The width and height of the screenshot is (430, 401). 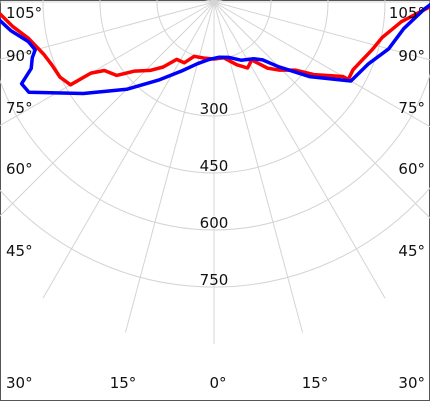 What do you see at coordinates (411, 383) in the screenshot?
I see `angle-label-right: 30°` at bounding box center [411, 383].